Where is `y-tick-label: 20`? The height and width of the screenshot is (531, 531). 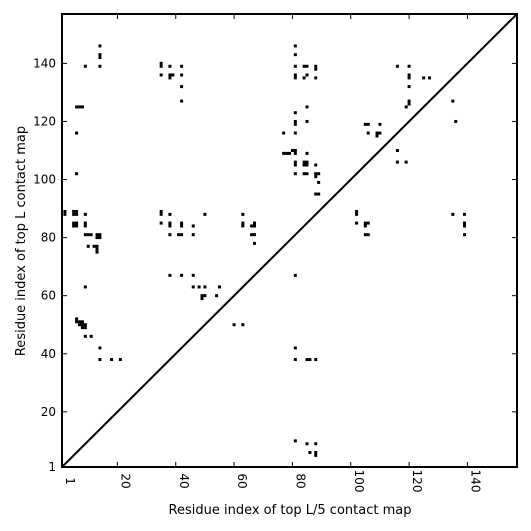
y-tick-label: 20 is located at coordinates (48, 412).